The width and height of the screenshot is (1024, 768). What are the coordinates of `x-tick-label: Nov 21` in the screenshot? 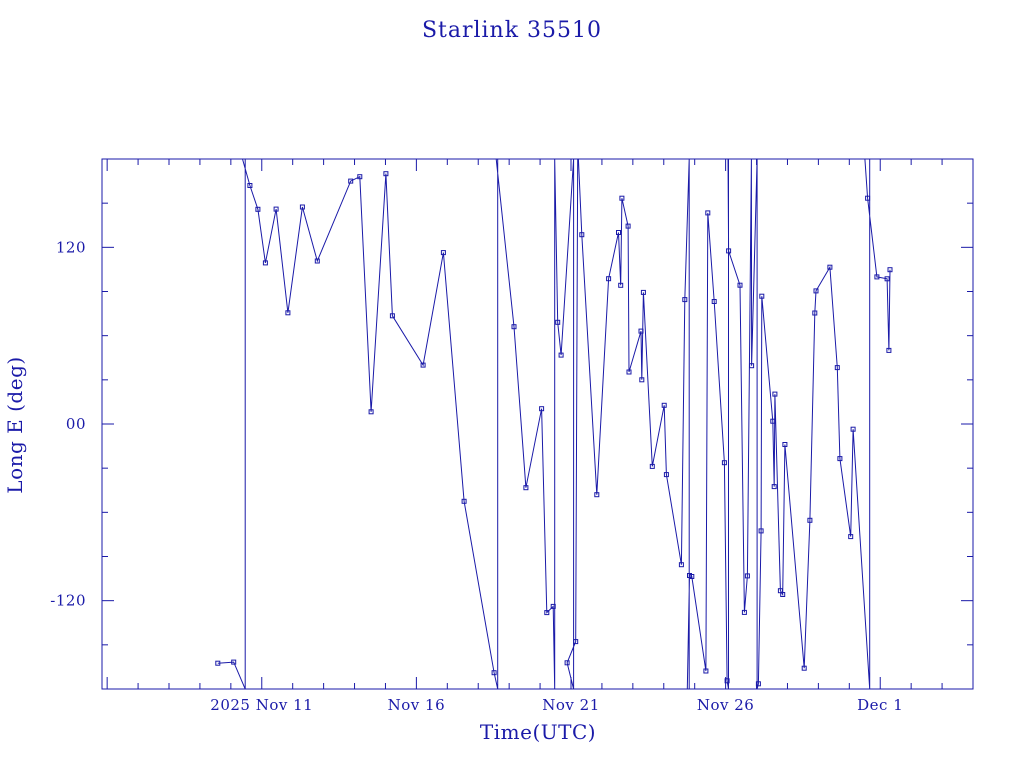 It's located at (571, 705).